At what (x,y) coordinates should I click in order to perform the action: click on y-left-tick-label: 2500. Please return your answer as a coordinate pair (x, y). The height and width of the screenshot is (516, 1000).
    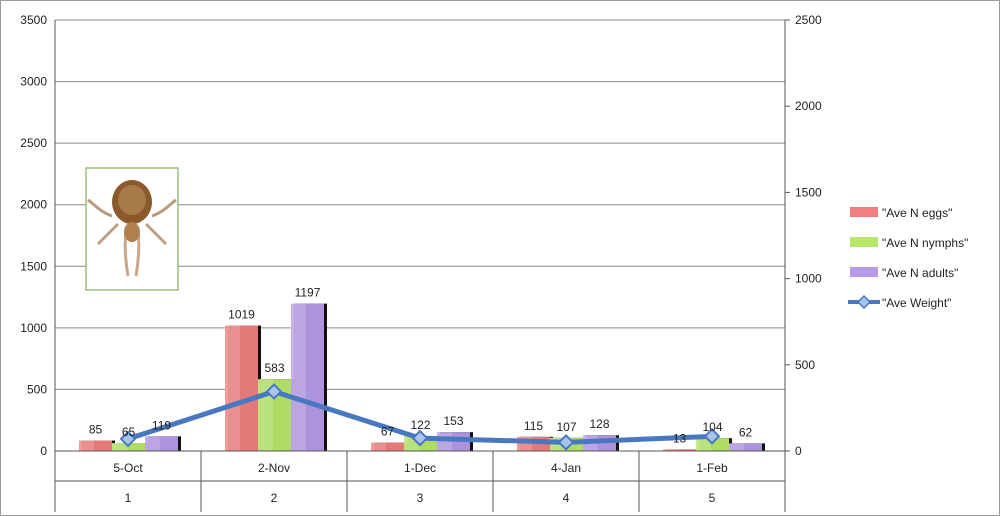
    Looking at the image, I should click on (33, 143).